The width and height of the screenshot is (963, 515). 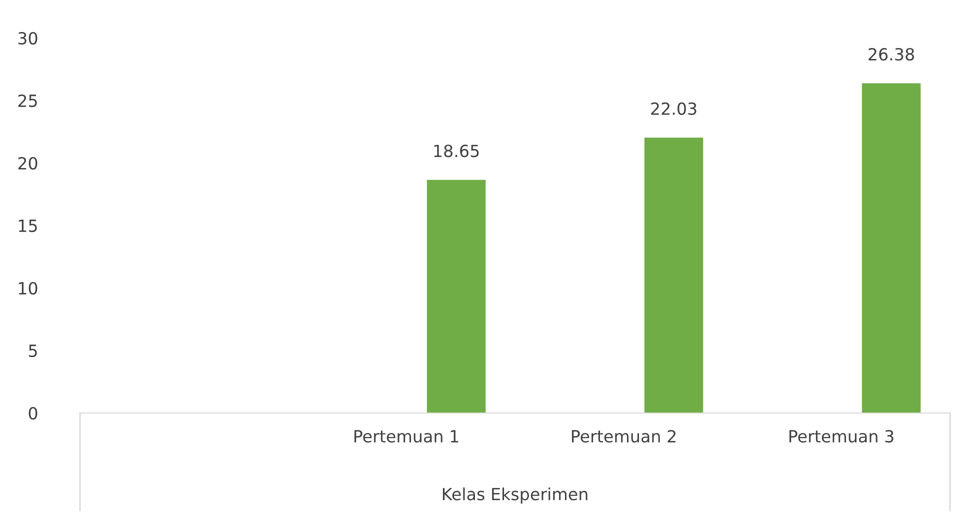 What do you see at coordinates (456, 151) in the screenshot?
I see `data-label: 18.65` at bounding box center [456, 151].